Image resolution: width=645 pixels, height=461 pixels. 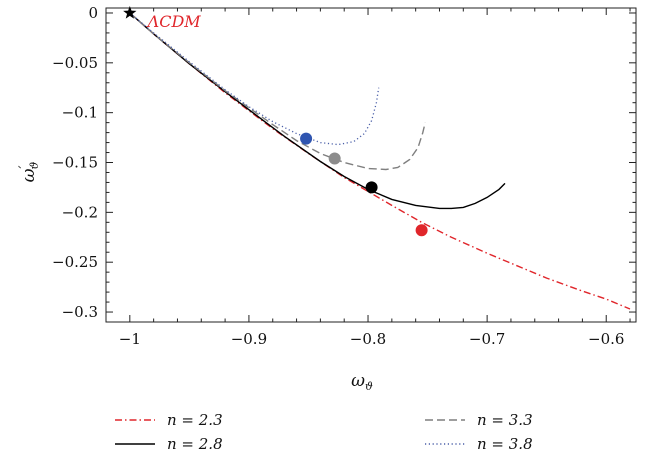 What do you see at coordinates (368, 339) in the screenshot?
I see `x-tick-label: −0.8` at bounding box center [368, 339].